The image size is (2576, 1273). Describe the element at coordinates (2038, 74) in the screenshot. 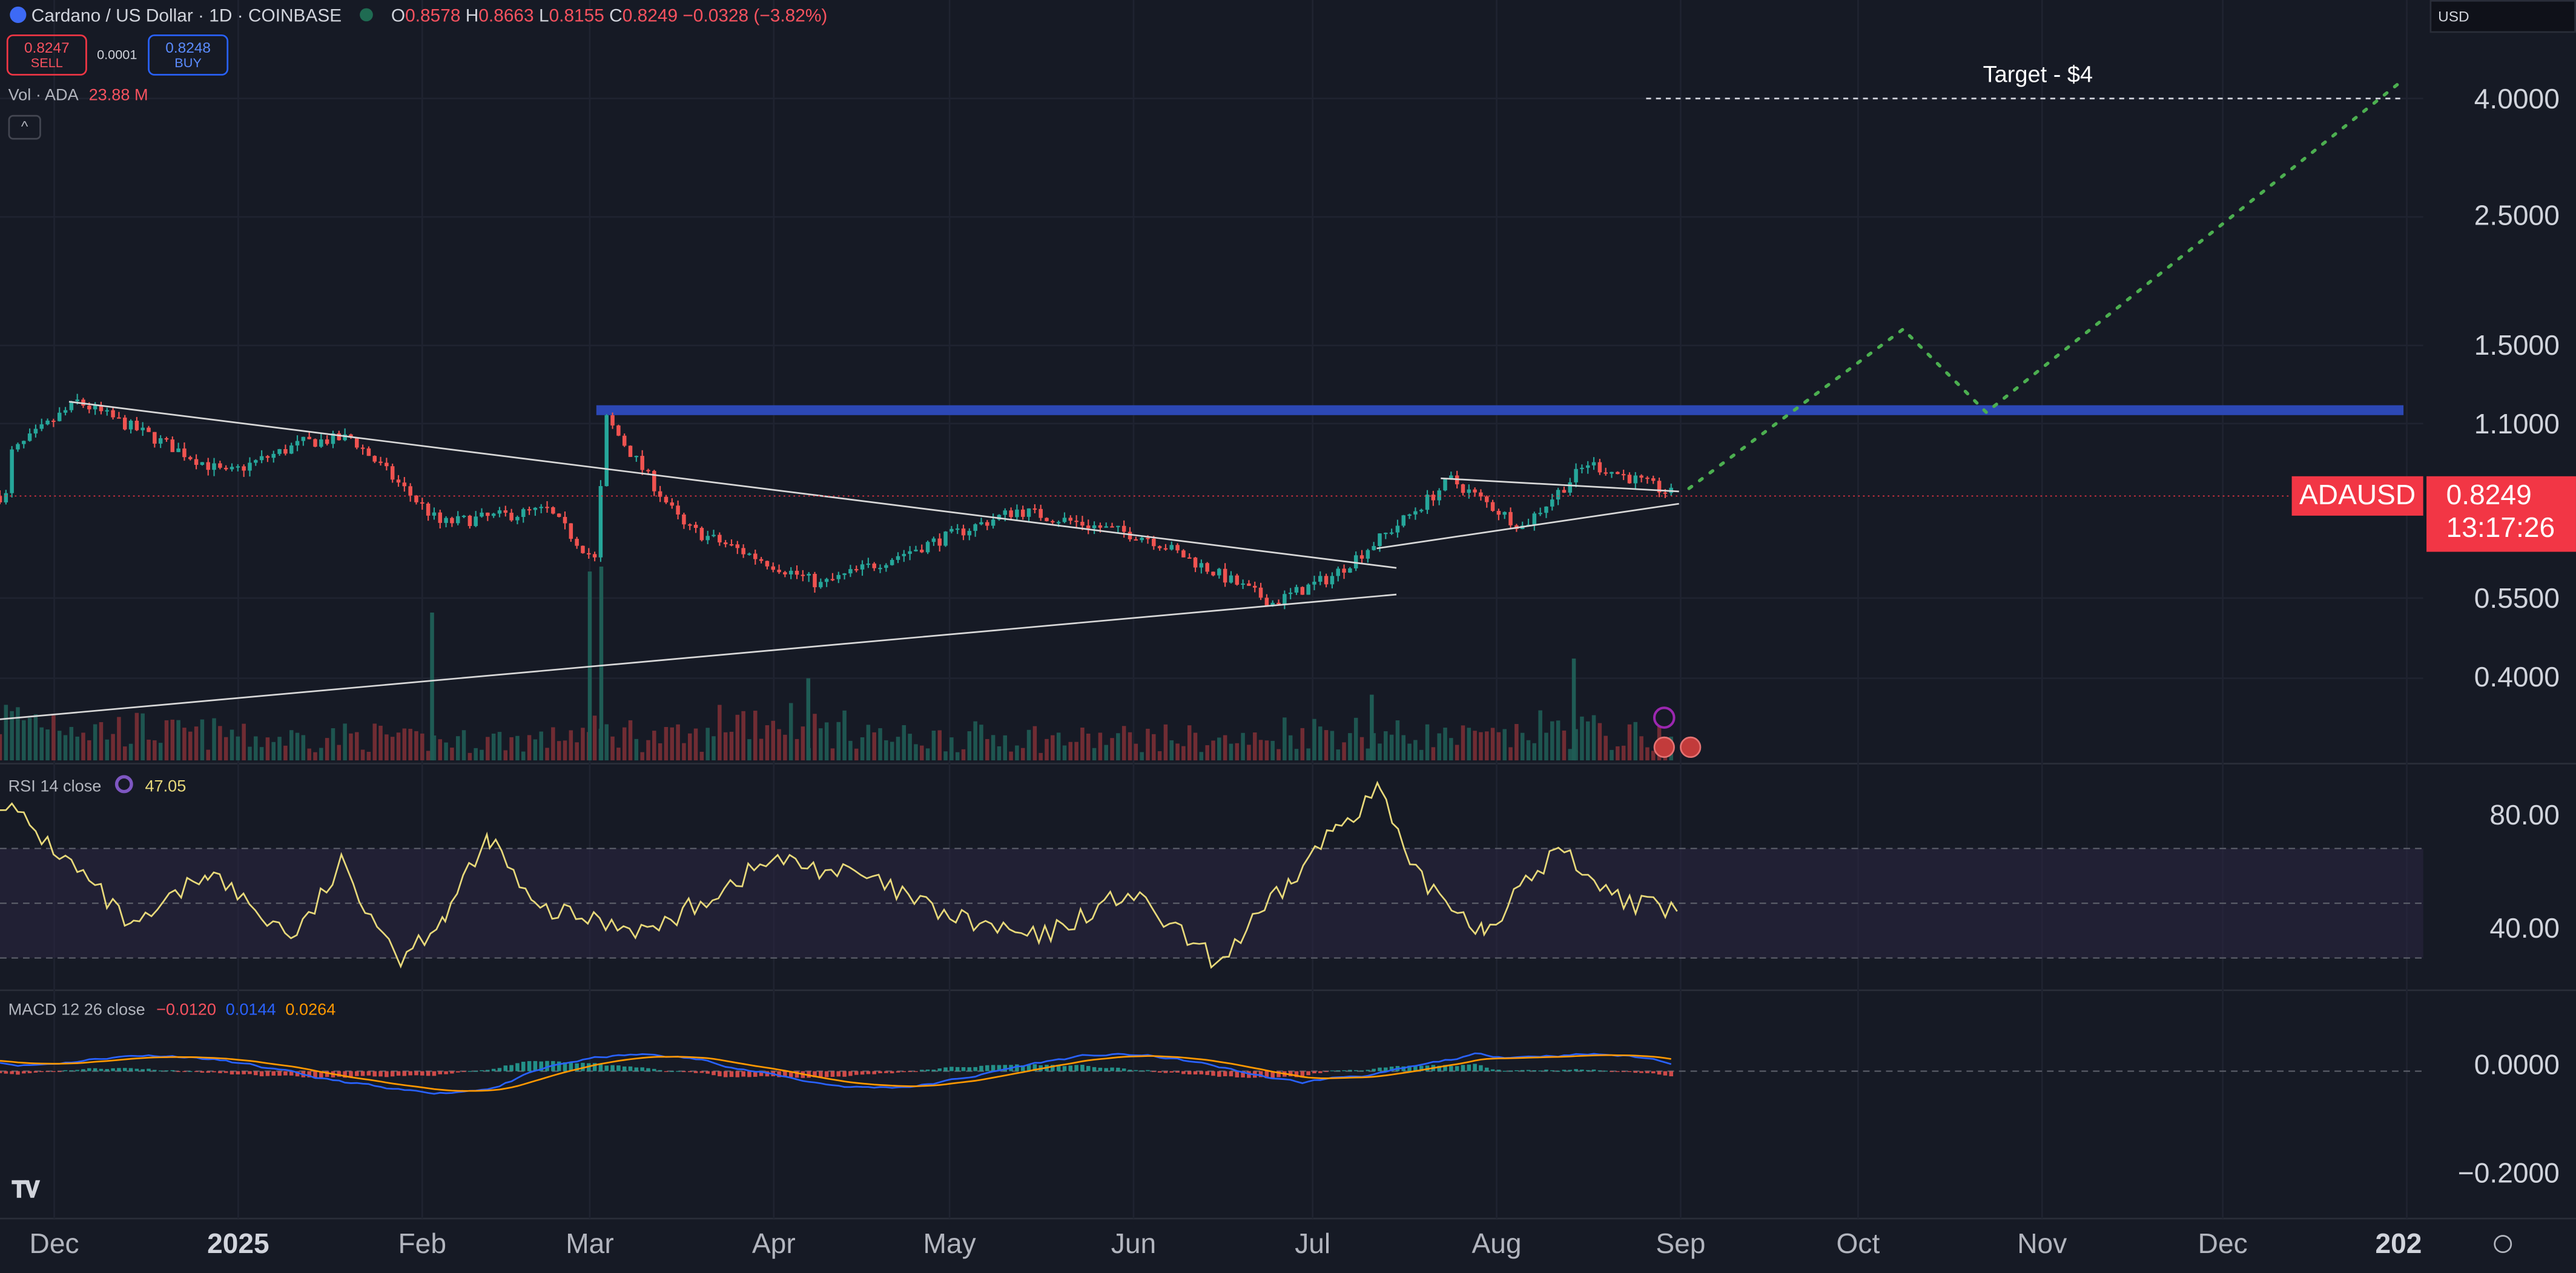

I see `target-annotation: Target - $4` at that location.